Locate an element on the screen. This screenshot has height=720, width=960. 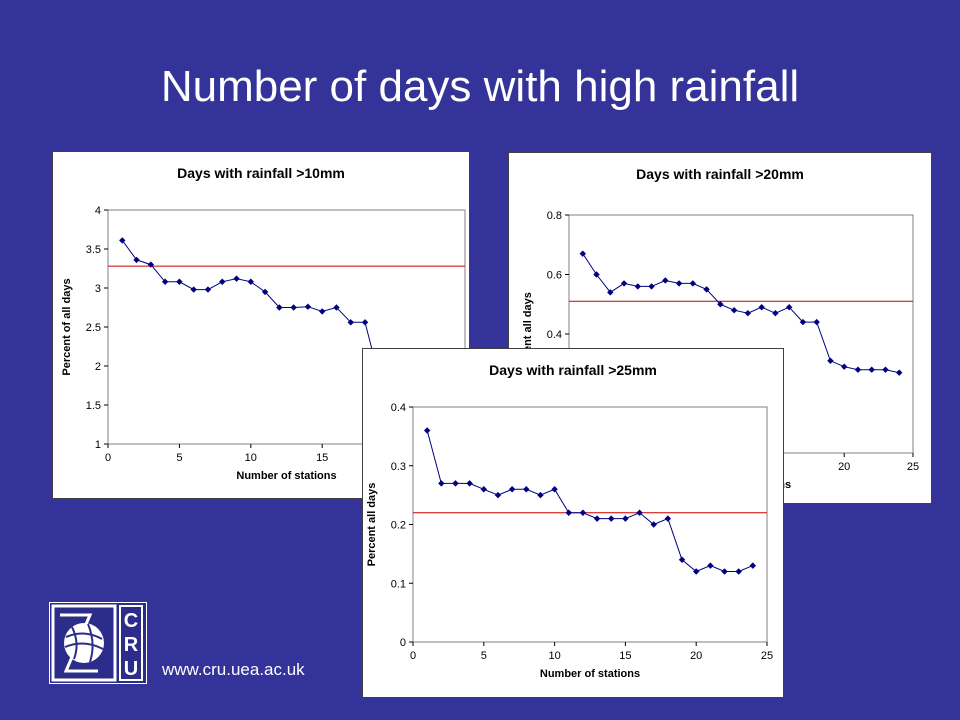
chart-title: Days with rainfall >20mm is located at coordinates (720, 174).